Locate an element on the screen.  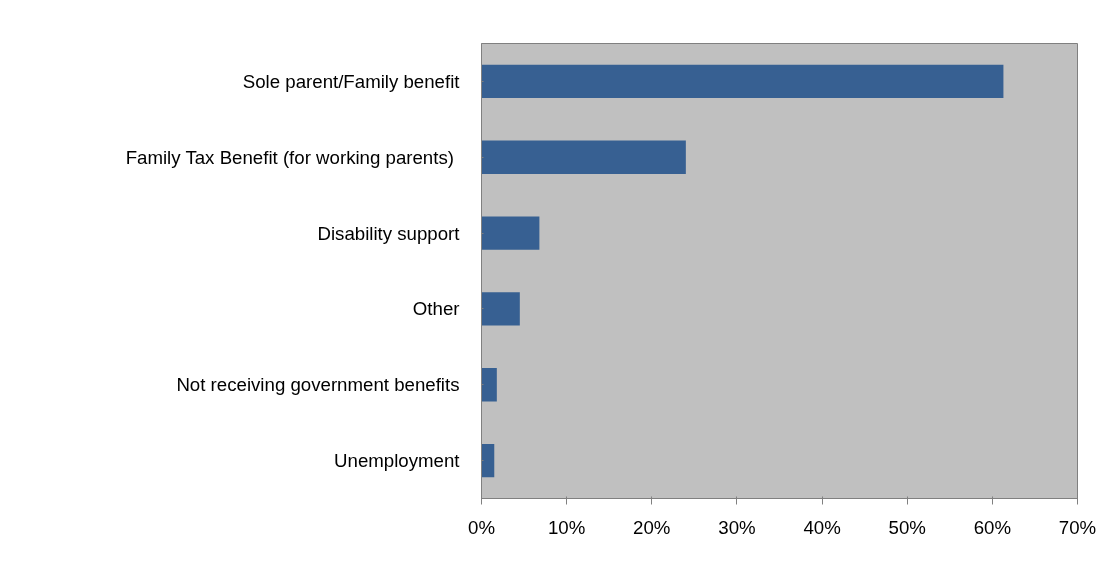
x-tick-label: 10% is located at coordinates (566, 527).